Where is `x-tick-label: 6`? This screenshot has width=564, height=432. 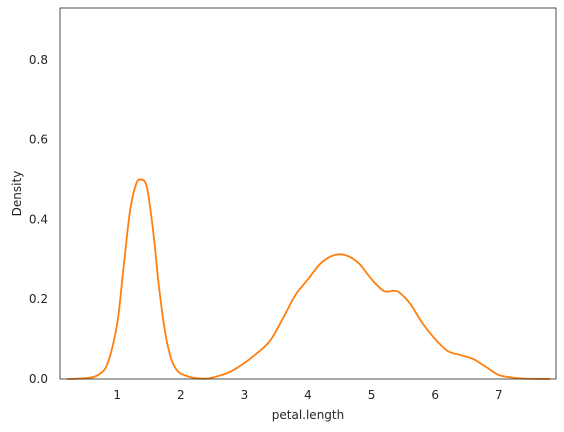 x-tick-label: 6 is located at coordinates (435, 395).